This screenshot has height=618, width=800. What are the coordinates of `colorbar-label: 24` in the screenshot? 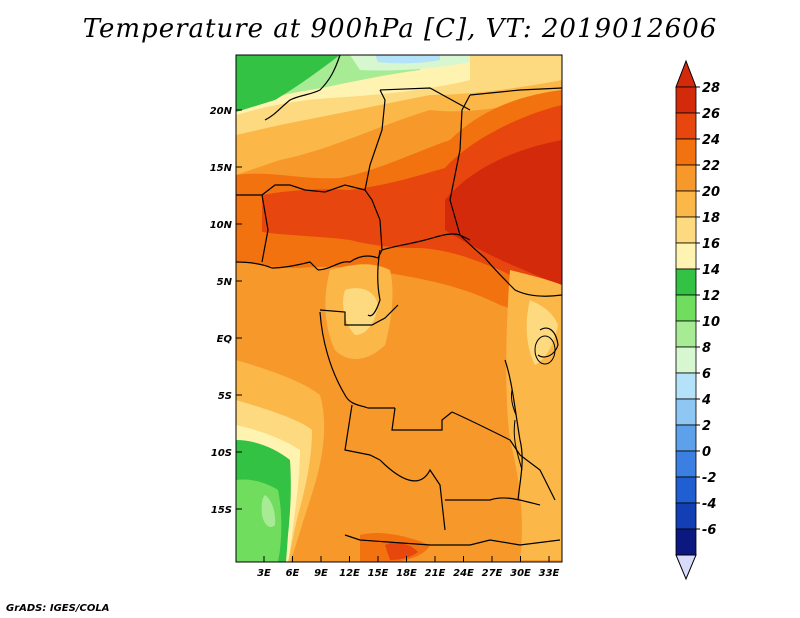 It's located at (711, 140).